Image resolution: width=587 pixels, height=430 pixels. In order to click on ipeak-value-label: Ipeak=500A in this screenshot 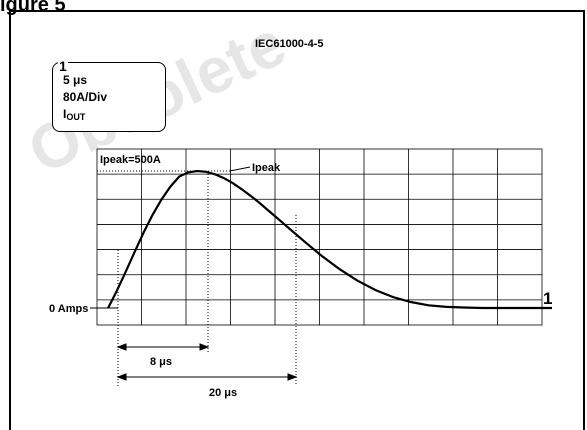, I will do `click(130, 160)`.